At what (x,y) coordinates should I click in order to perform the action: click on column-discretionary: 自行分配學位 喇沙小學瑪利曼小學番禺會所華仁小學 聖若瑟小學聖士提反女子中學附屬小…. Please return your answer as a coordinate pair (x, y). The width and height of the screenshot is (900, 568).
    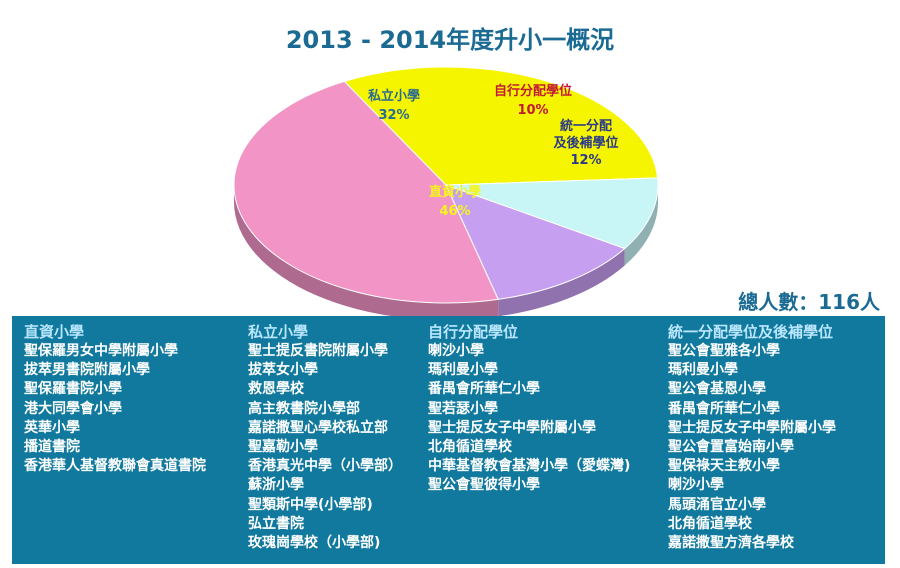
    Looking at the image, I should click on (529, 409).